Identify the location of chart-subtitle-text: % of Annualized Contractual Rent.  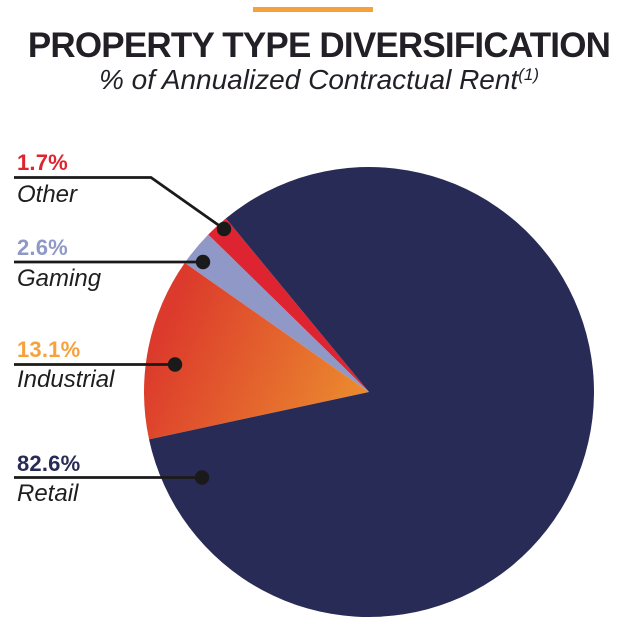
(309, 79).